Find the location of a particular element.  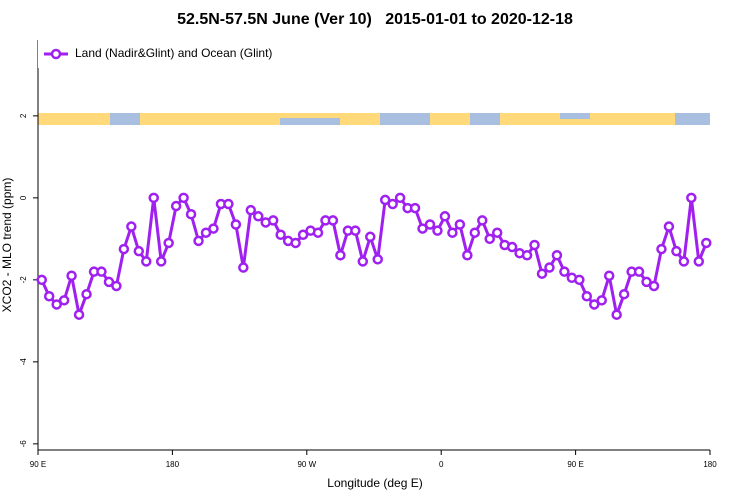

y-tick-label: -2 is located at coordinates (23, 280).